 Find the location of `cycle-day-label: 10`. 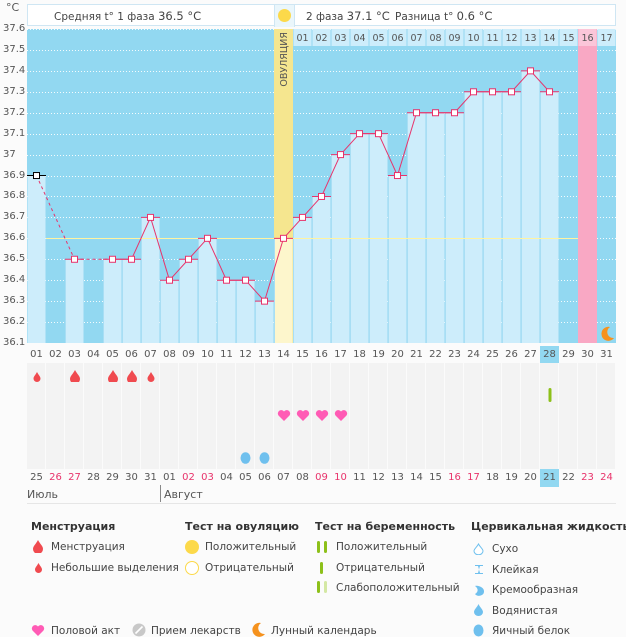

cycle-day-label: 10 is located at coordinates (207, 354).